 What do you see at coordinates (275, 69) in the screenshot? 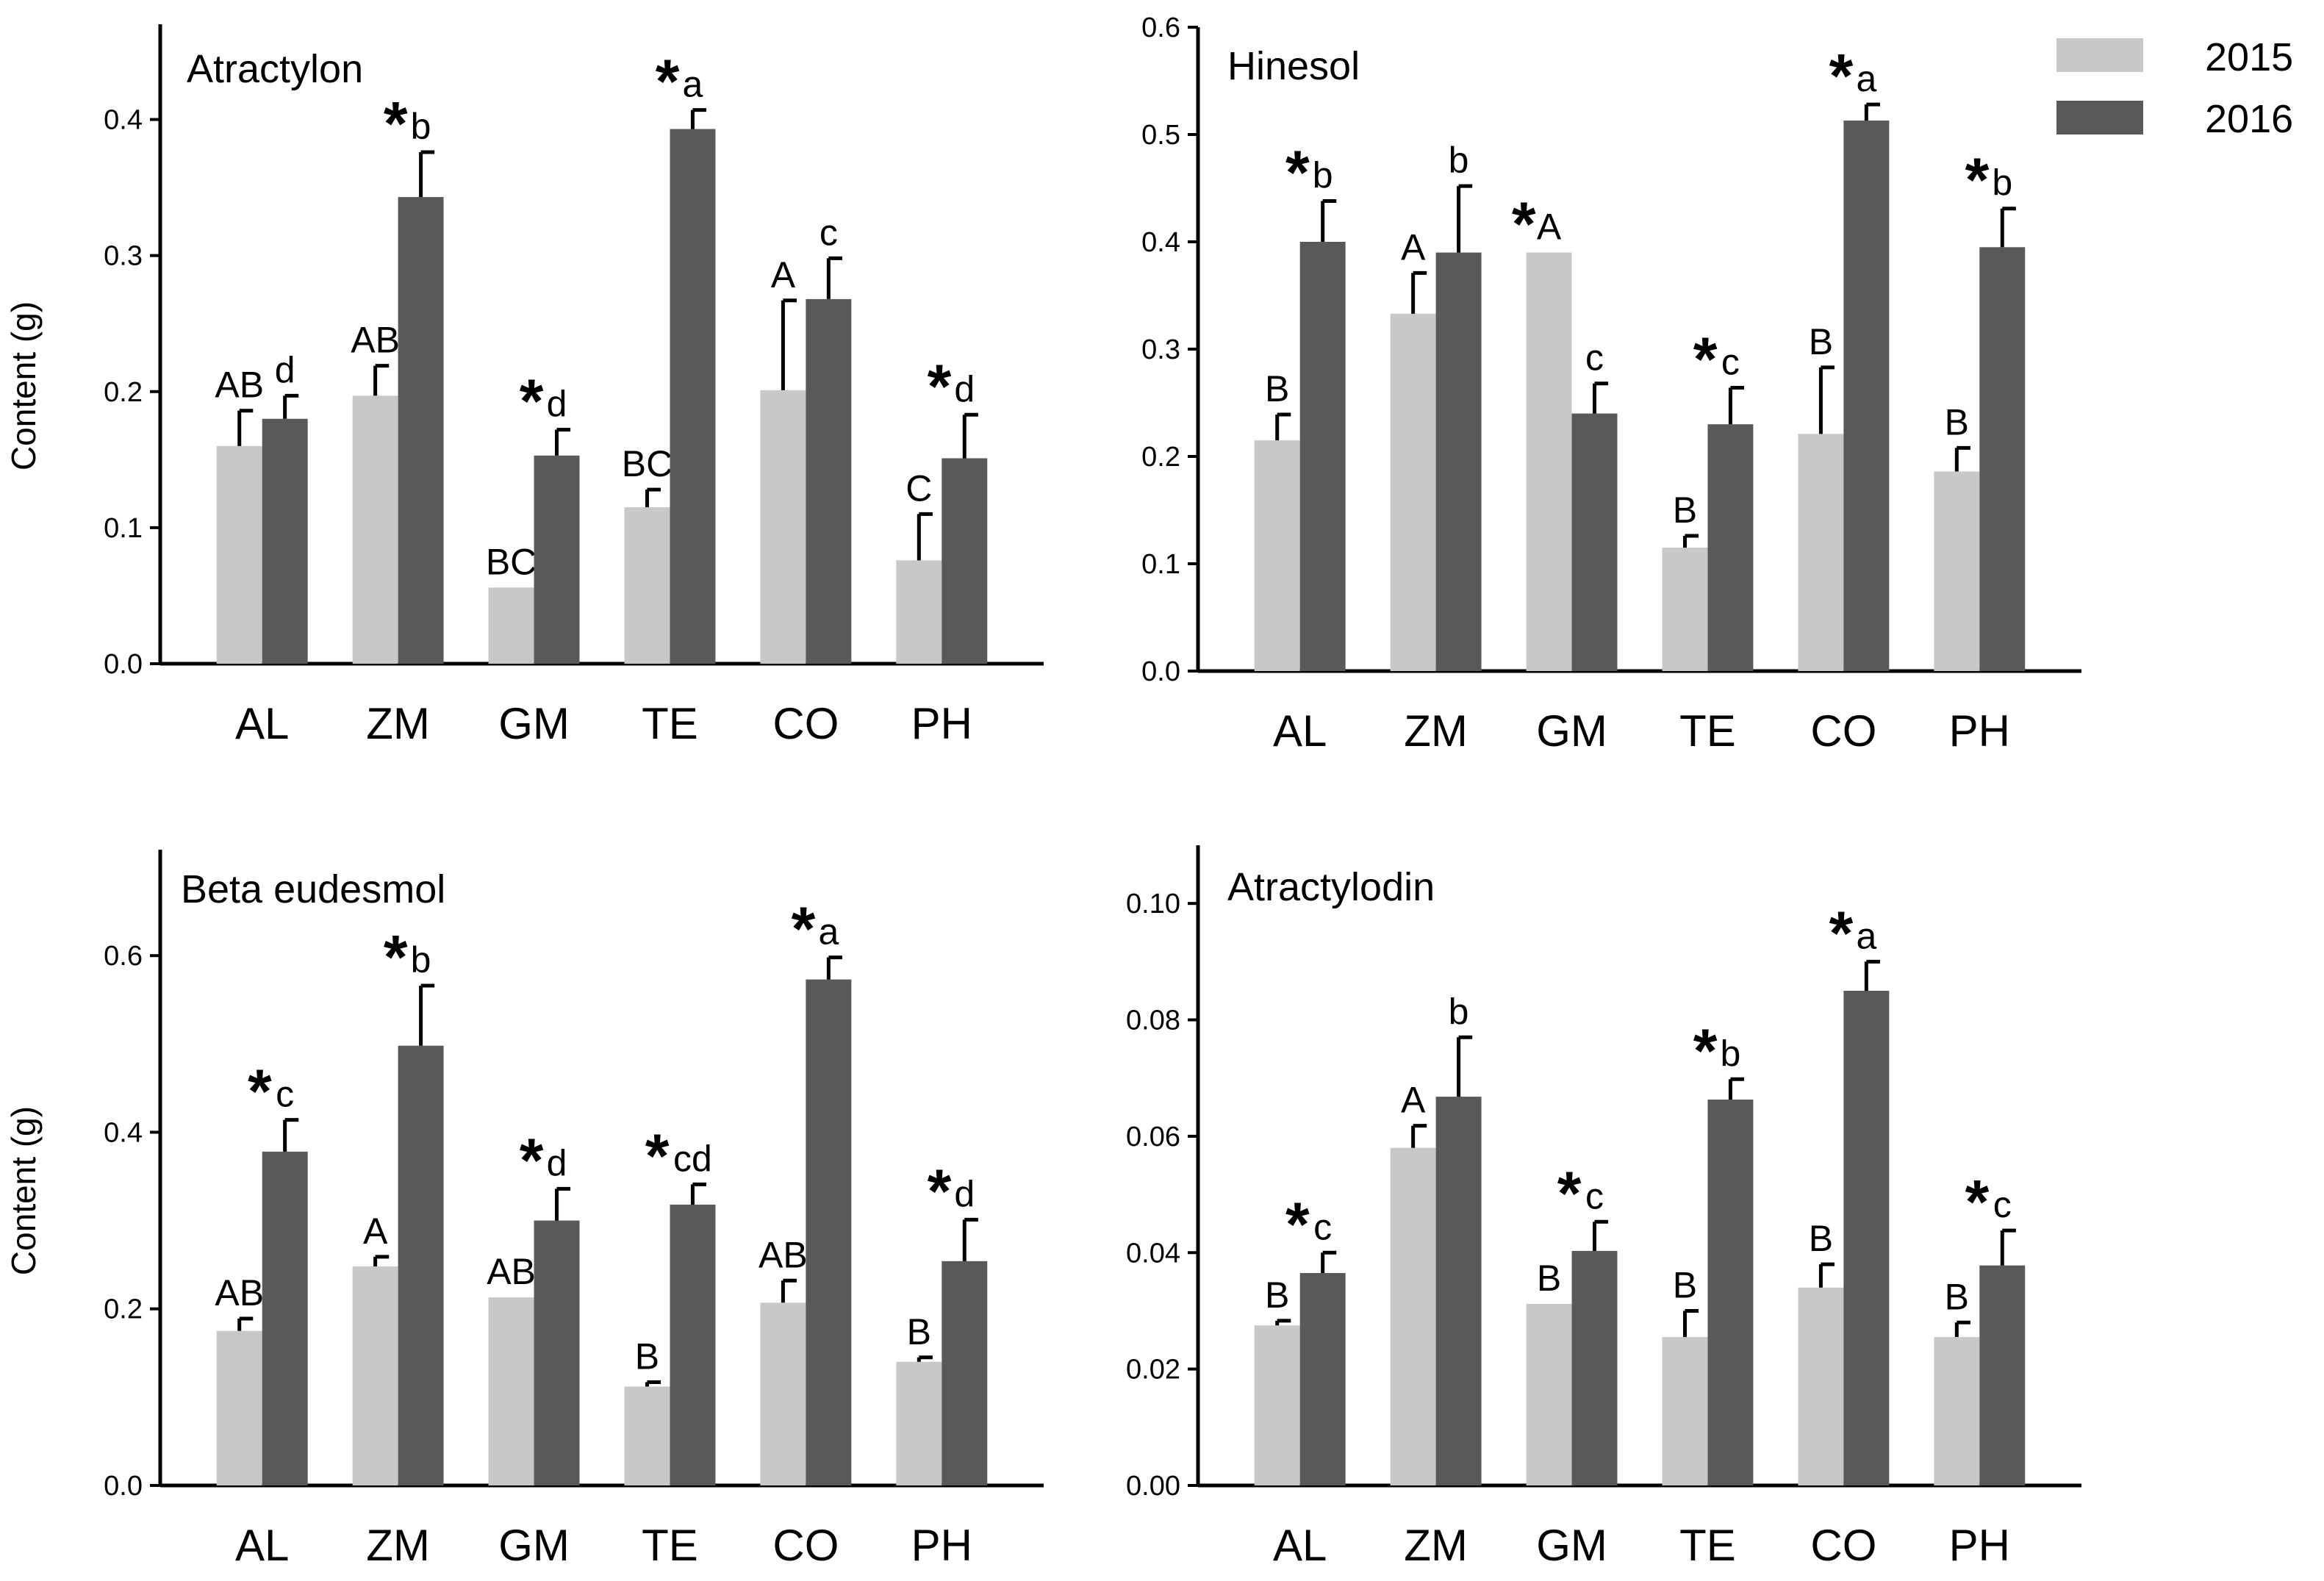
I see `panel-title: Atractylon` at bounding box center [275, 69].